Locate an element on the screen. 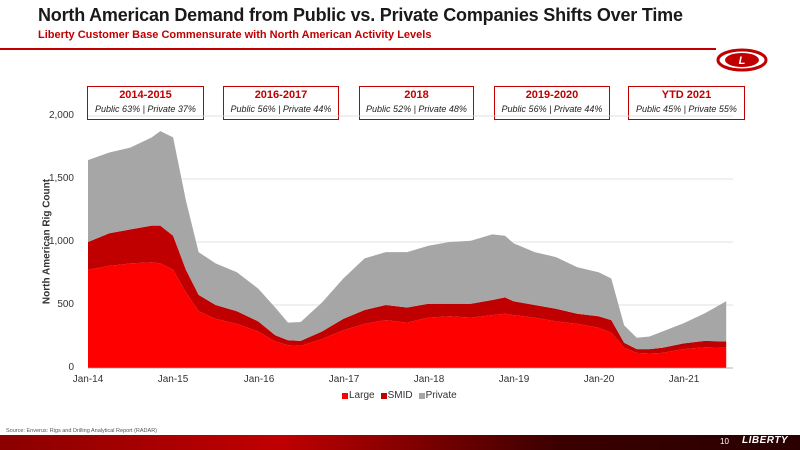 This screenshot has width=800, height=450. legend-label: SMID is located at coordinates (400, 395).